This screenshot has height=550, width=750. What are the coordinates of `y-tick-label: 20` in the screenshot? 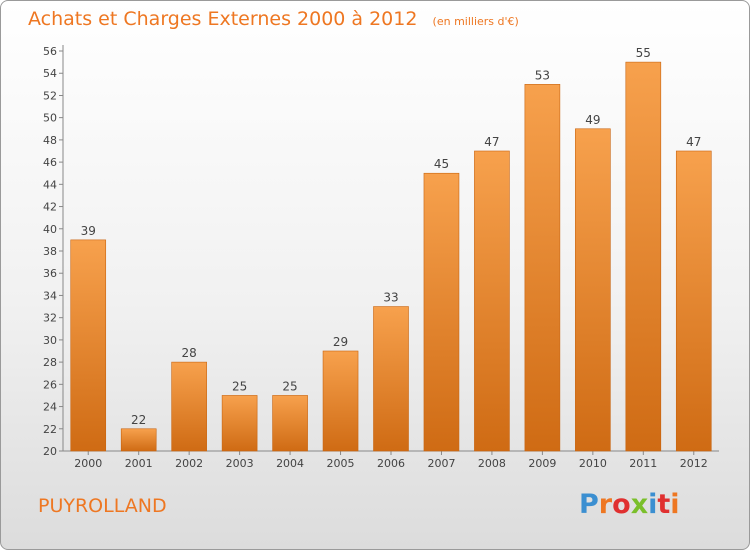 It's located at (50, 451).